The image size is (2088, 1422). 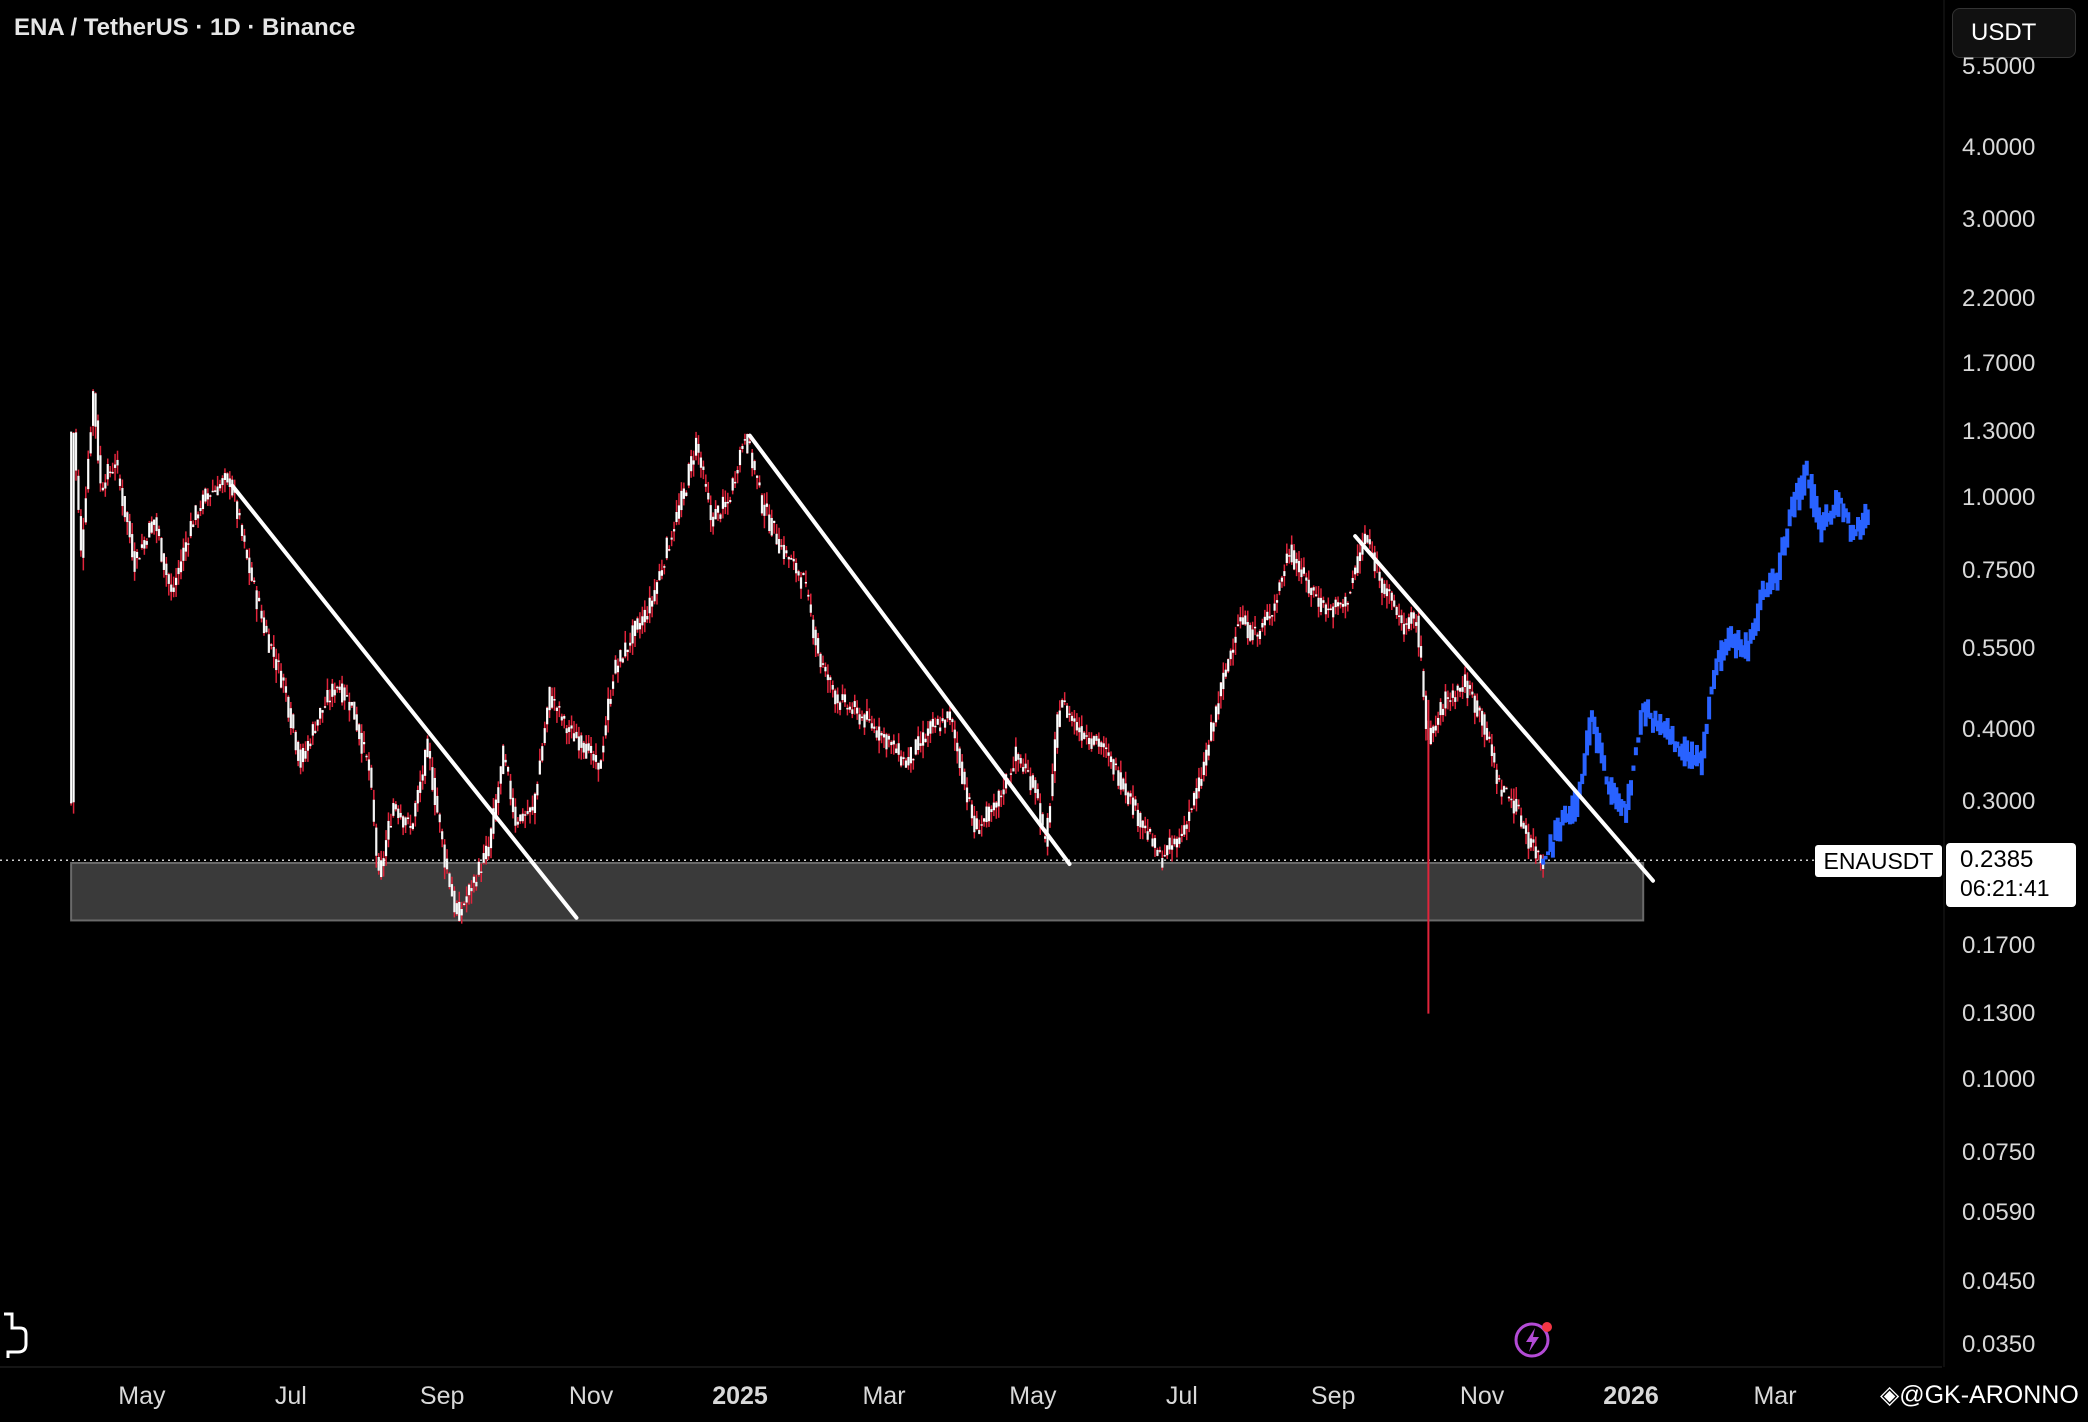 What do you see at coordinates (1890, 1395) in the screenshot?
I see `binance-logo-icon: ◈` at bounding box center [1890, 1395].